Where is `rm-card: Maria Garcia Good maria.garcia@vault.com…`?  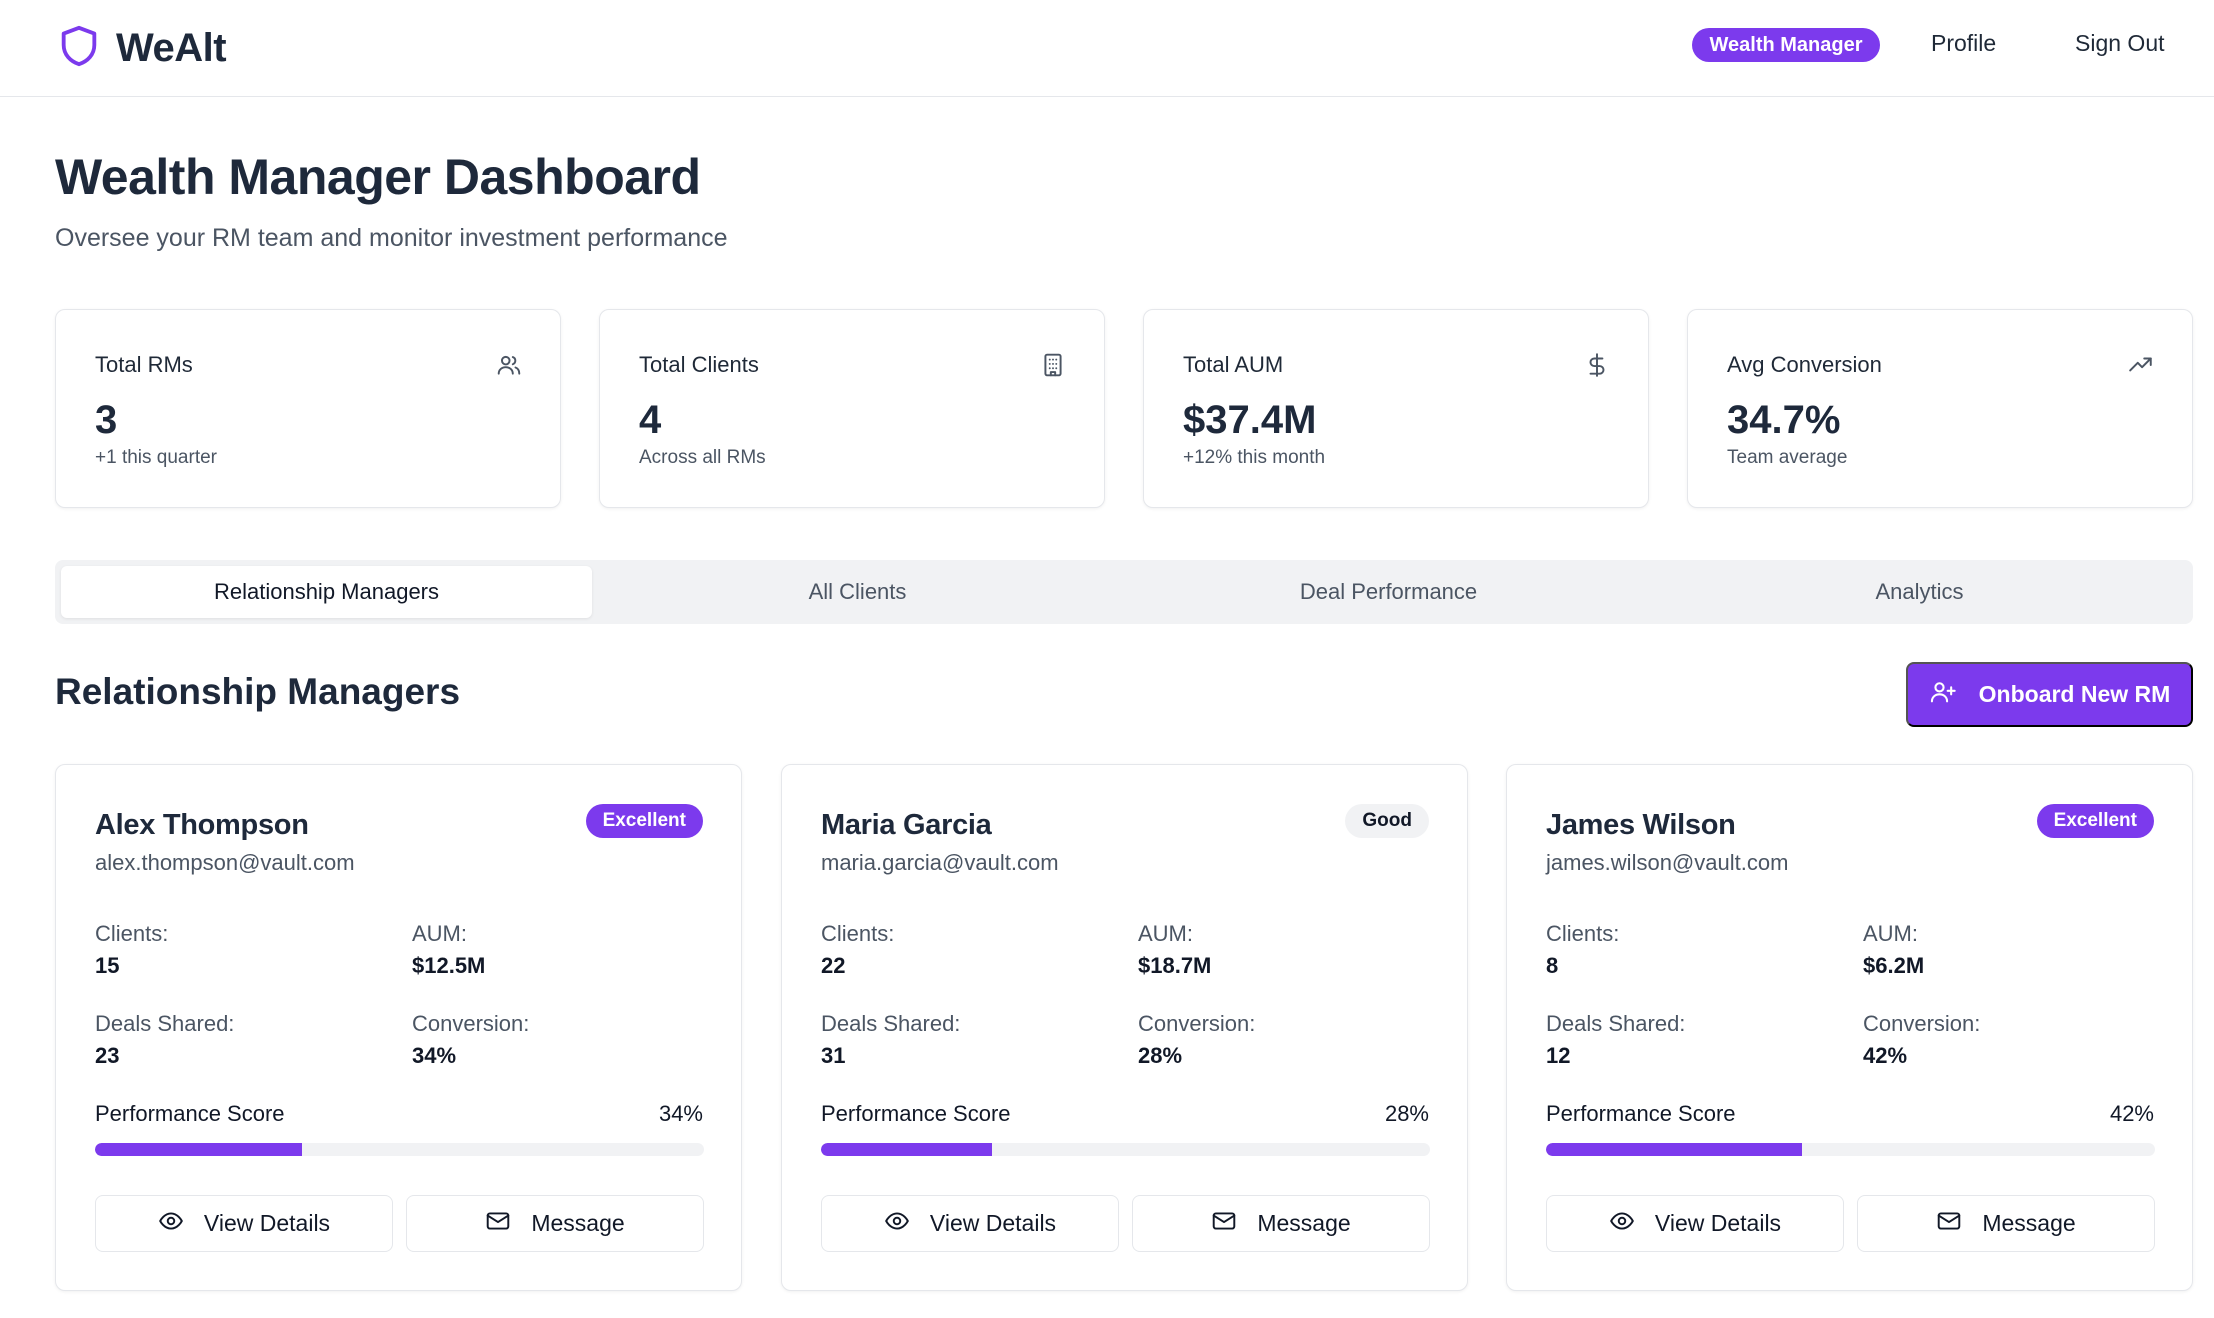 rm-card: Maria Garcia Good maria.garcia@vault.com… is located at coordinates (1124, 1027).